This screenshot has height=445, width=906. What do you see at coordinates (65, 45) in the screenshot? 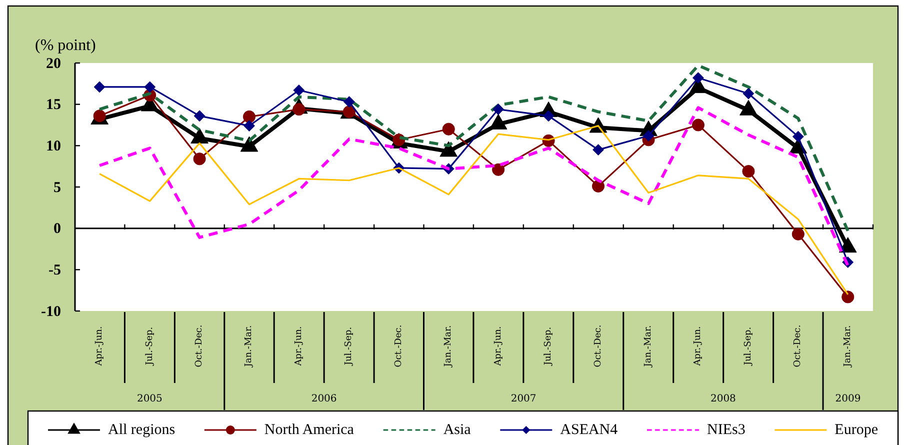
I see `y-axis-title: (% point)` at bounding box center [65, 45].